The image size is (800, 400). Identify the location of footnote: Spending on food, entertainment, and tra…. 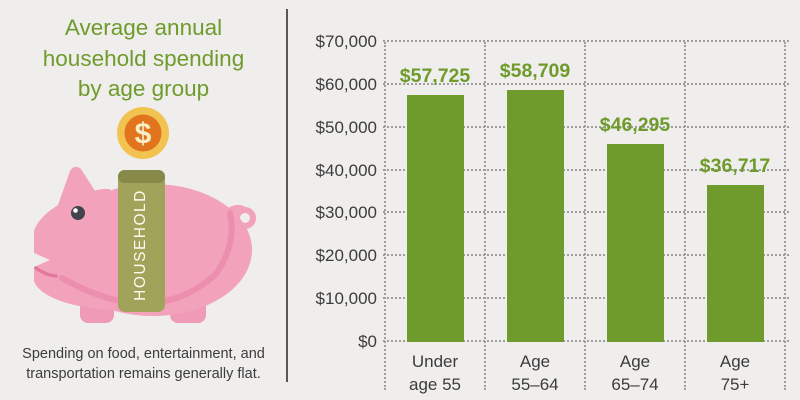
(143, 364).